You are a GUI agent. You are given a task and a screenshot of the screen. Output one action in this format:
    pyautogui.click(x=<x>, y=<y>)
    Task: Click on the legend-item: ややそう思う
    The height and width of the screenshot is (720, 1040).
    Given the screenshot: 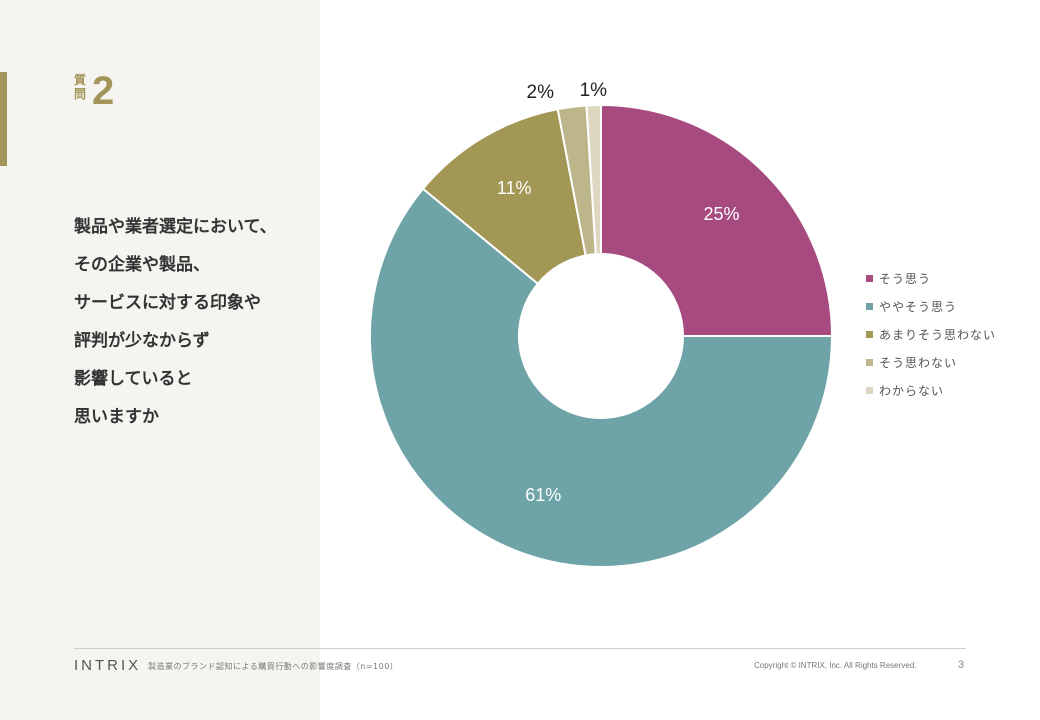 What is the action you would take?
    pyautogui.click(x=931, y=306)
    